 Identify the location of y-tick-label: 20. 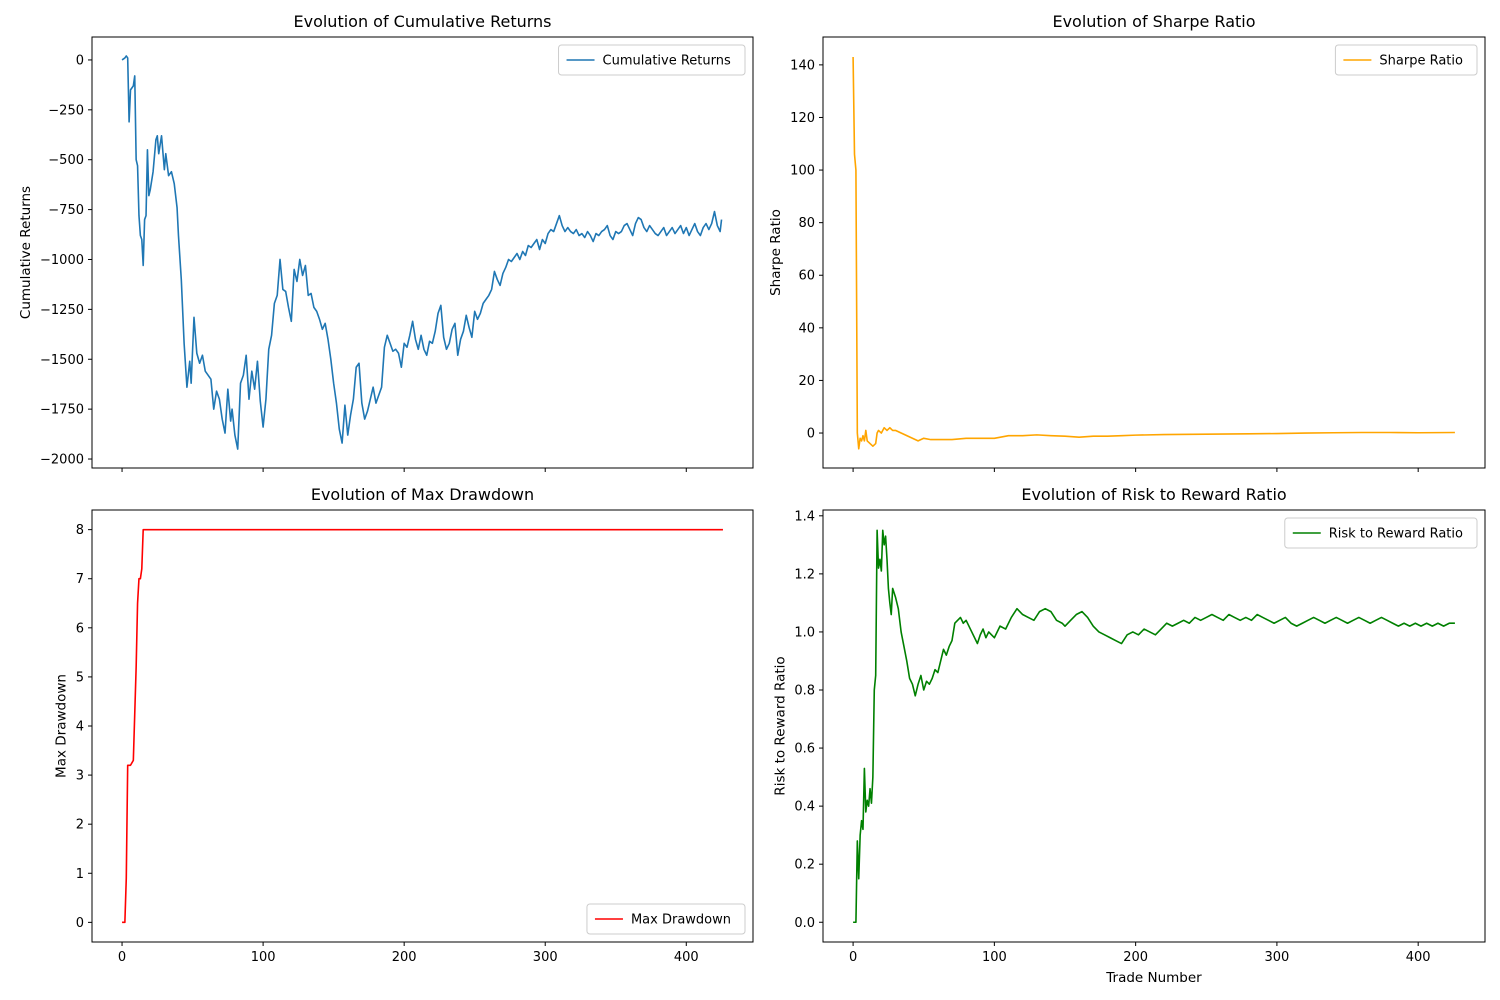
(806, 381).